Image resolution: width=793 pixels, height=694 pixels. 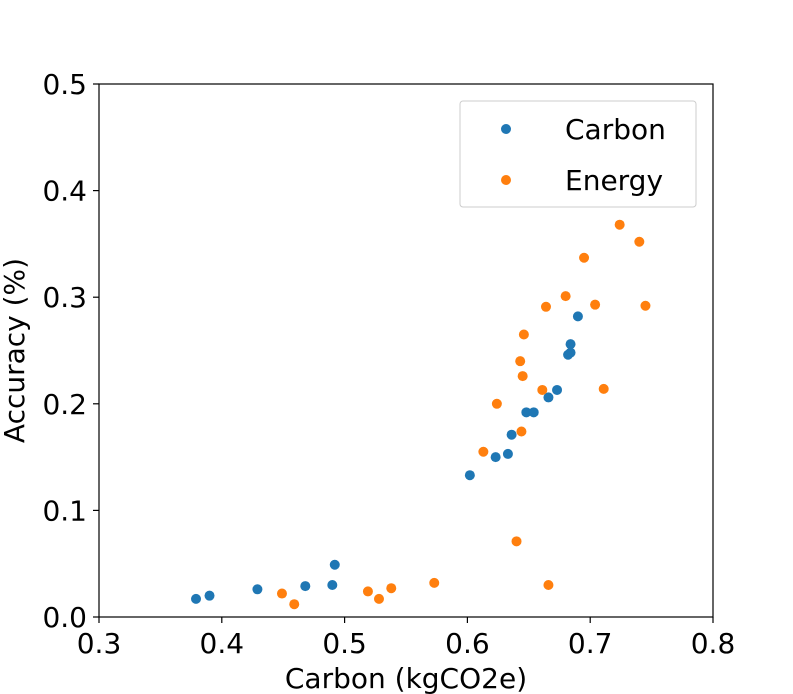 What do you see at coordinates (70, 351) in the screenshot?
I see `y-axis: 0.0 0.1 0.2 0.3 0.4 0.5` at bounding box center [70, 351].